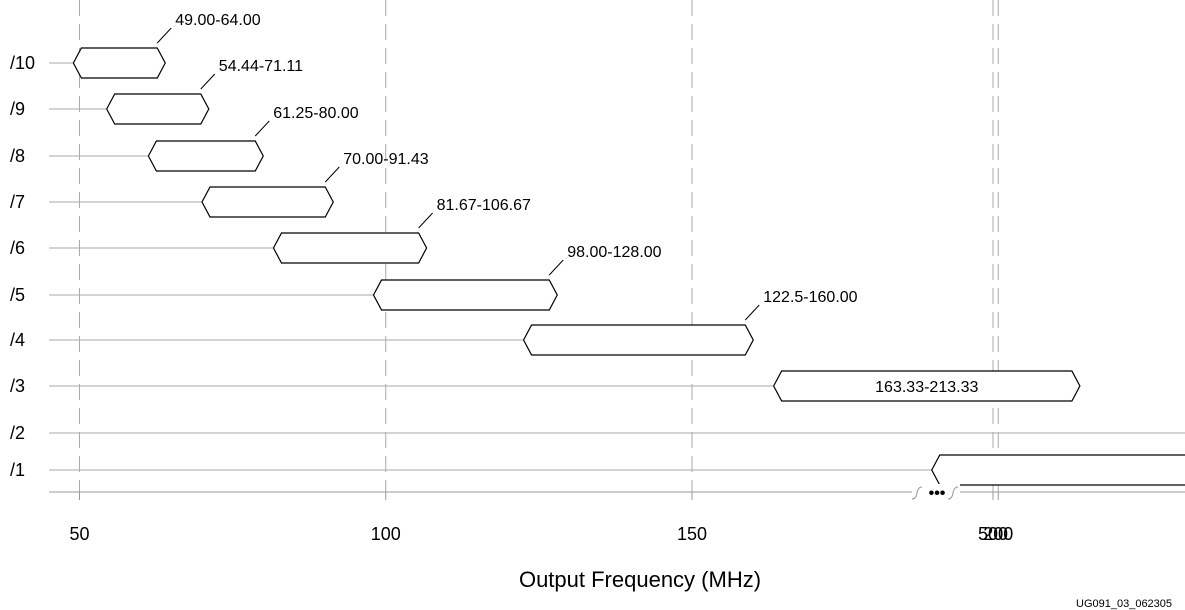 The height and width of the screenshot is (610, 1185). Describe the element at coordinates (17, 340) in the screenshot. I see `divider-label: /4` at that location.